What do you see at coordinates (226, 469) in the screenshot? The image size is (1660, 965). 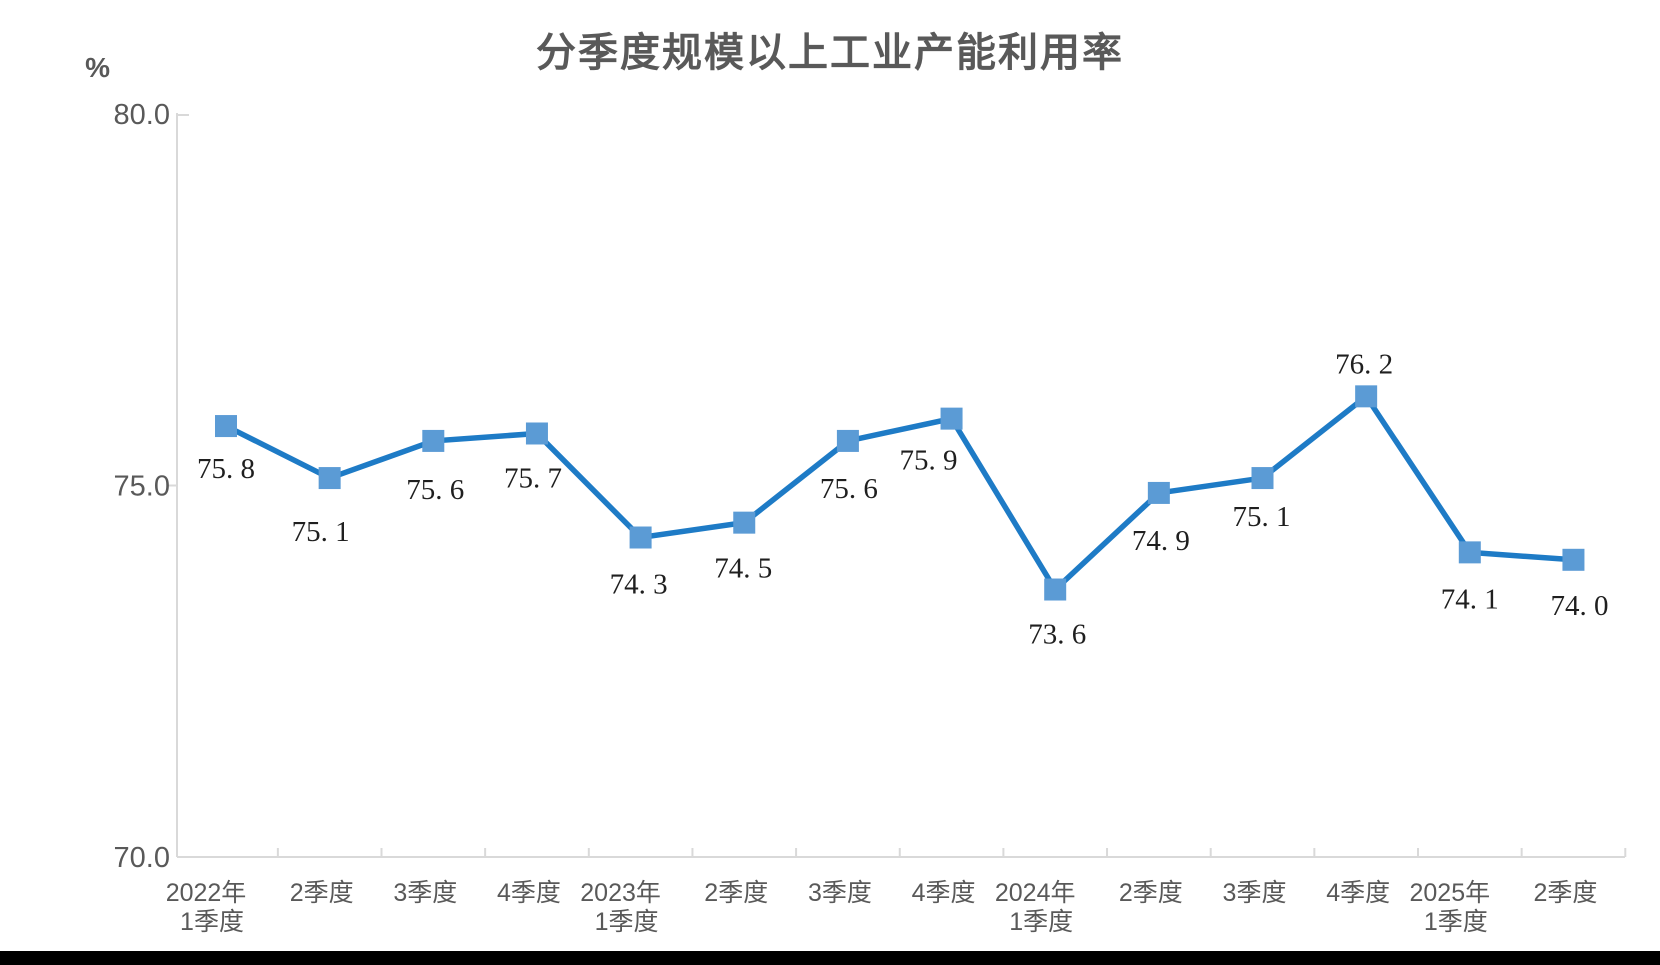 I see `data-label: 75. 8` at bounding box center [226, 469].